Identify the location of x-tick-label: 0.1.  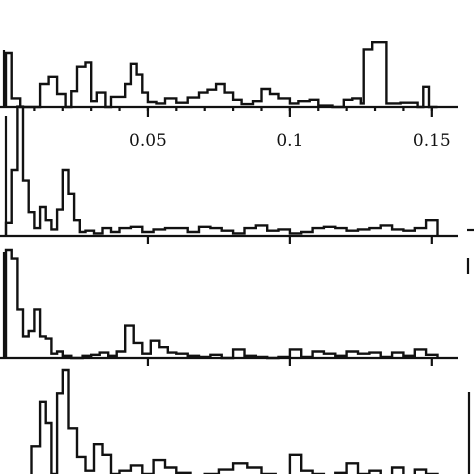
(289, 141).